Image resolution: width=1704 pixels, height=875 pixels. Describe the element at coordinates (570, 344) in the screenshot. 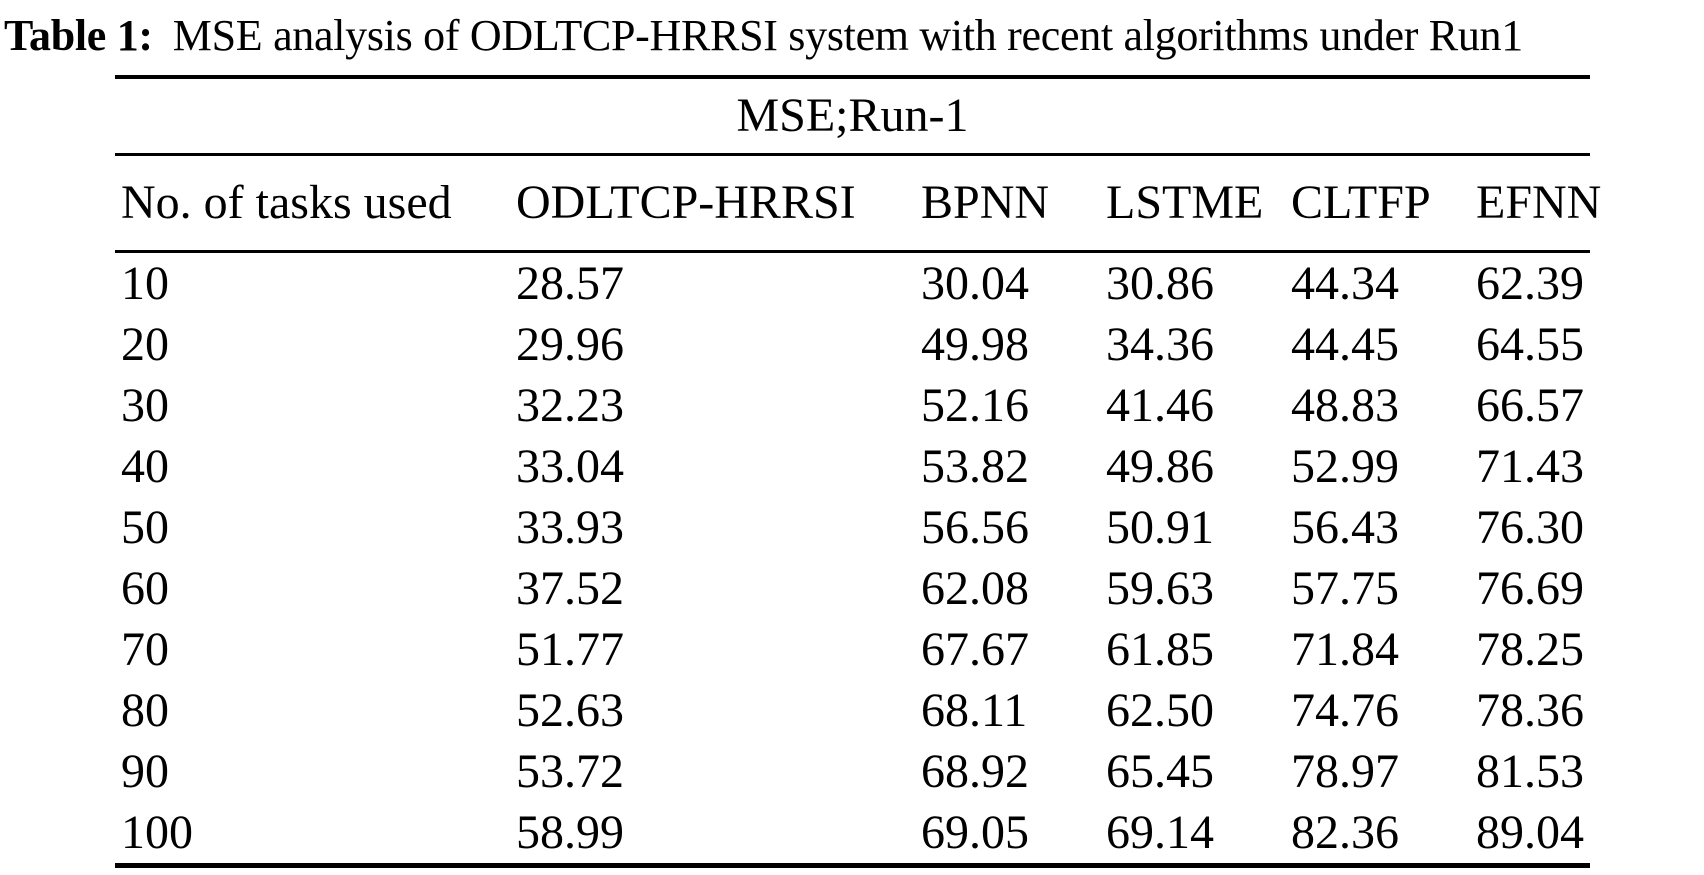

I see `table-cell: 29.96` at that location.